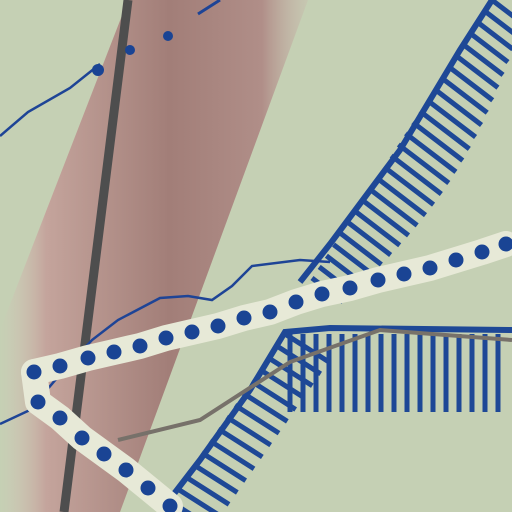 The height and width of the screenshot is (512, 512). What do you see at coordinates (209, 8) in the screenshot?
I see `stream-upper` at bounding box center [209, 8].